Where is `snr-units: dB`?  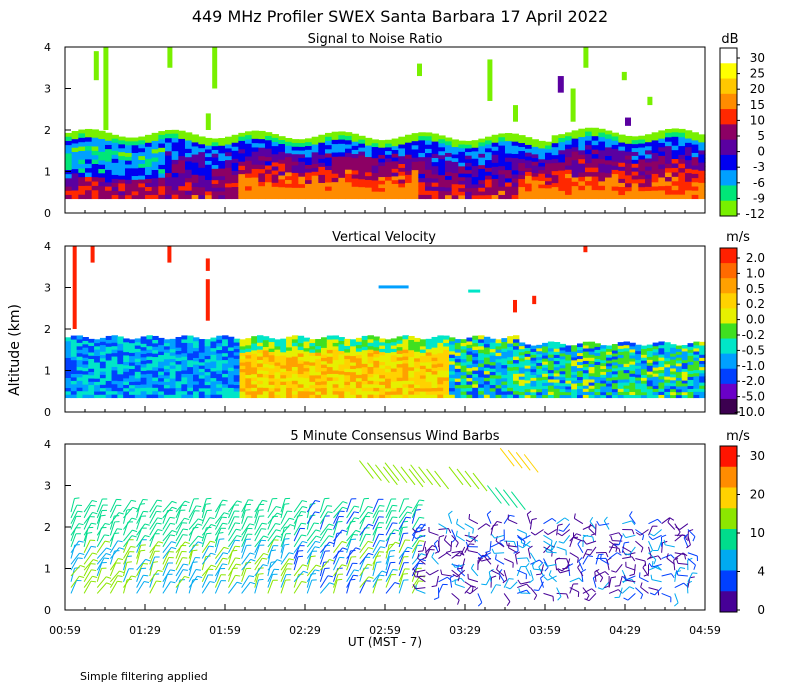 snr-units: dB is located at coordinates (729, 39).